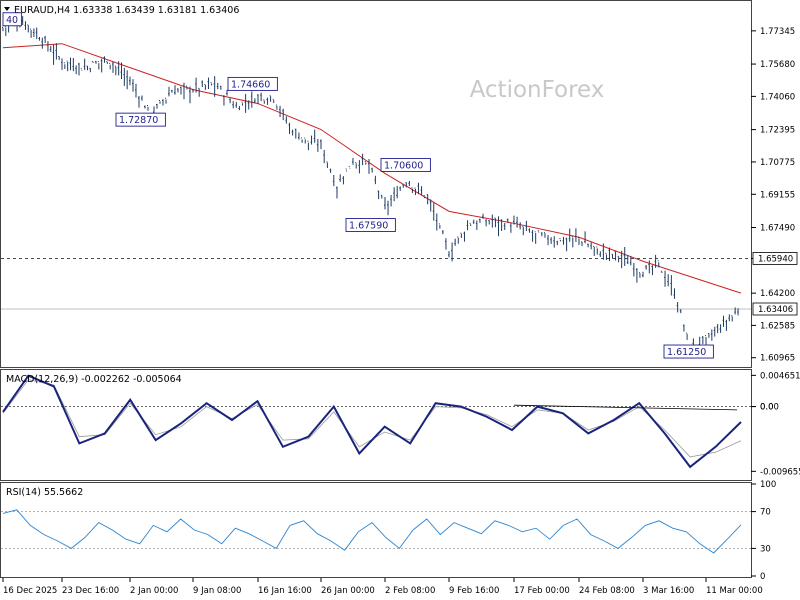 The width and height of the screenshot is (800, 600). I want to click on rsi-tick-label: 100, so click(768, 485).